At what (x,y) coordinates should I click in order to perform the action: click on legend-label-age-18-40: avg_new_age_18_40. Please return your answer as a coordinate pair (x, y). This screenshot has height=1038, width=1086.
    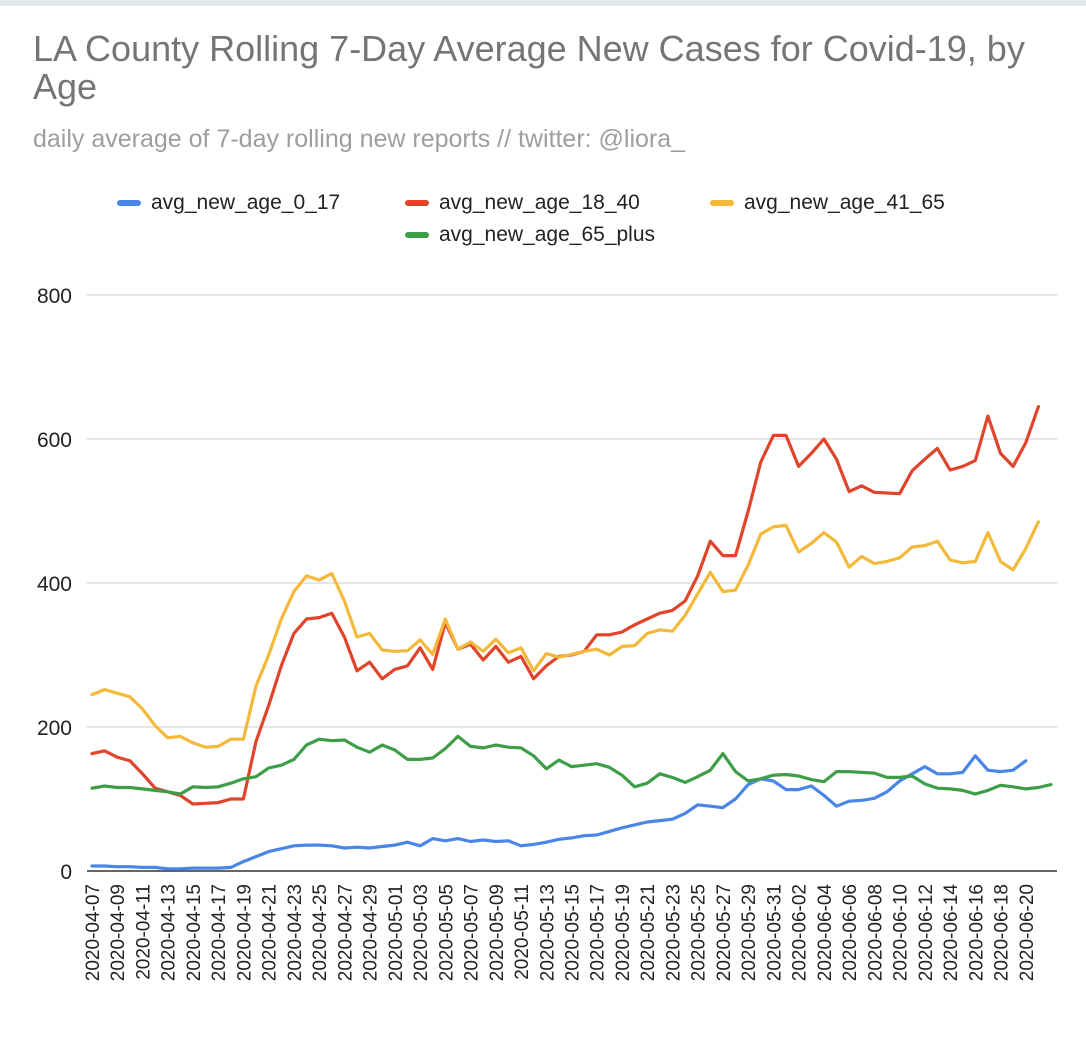
    Looking at the image, I should click on (539, 202).